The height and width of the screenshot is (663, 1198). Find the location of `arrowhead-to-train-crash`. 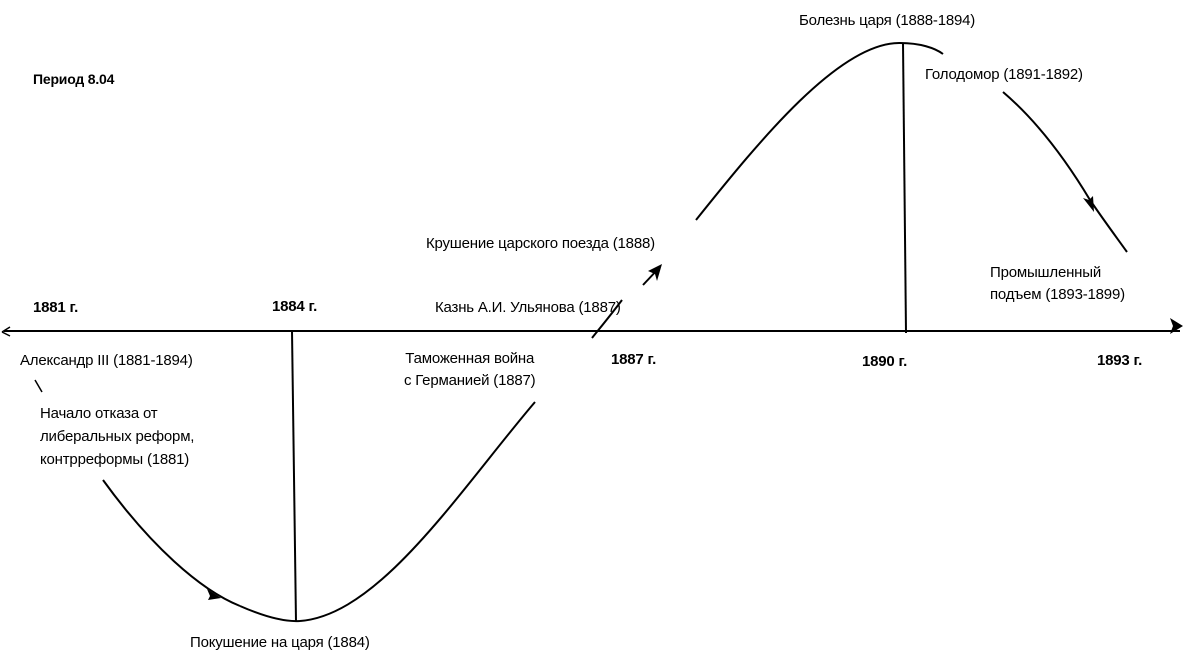

arrowhead-to-train-crash is located at coordinates (655, 272).